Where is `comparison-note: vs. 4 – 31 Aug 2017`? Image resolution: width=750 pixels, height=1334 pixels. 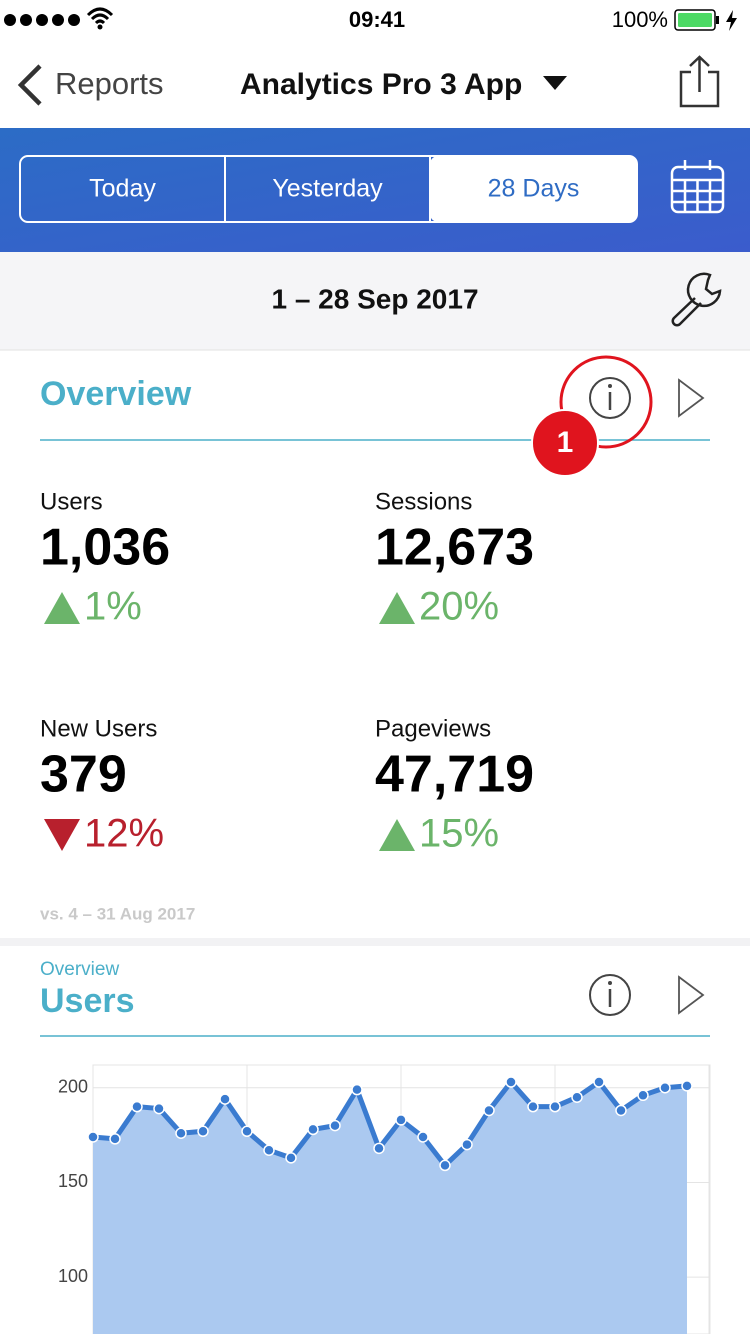 comparison-note: vs. 4 – 31 Aug 2017 is located at coordinates (117, 913).